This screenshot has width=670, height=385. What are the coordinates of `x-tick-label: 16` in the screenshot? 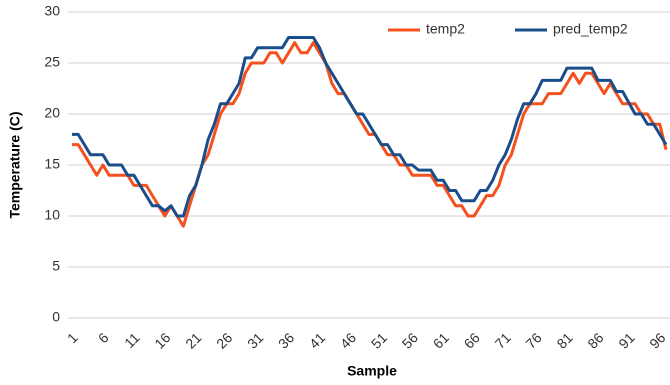 It's located at (162, 340).